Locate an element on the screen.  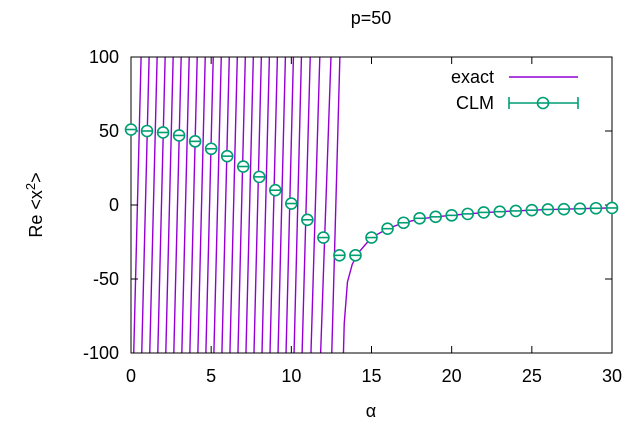
x-axis-label: α is located at coordinates (371, 411).